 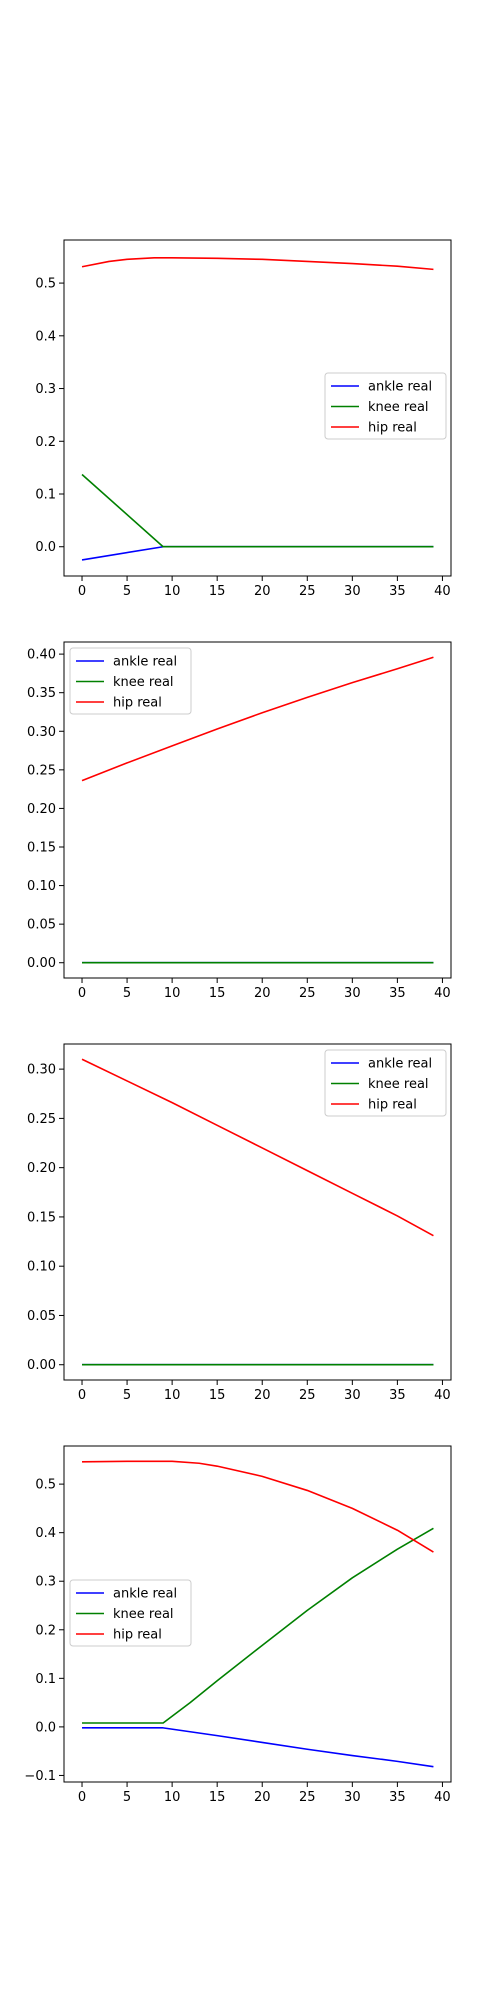 I want to click on y-tick-label: −0.1, so click(x=40, y=1776).